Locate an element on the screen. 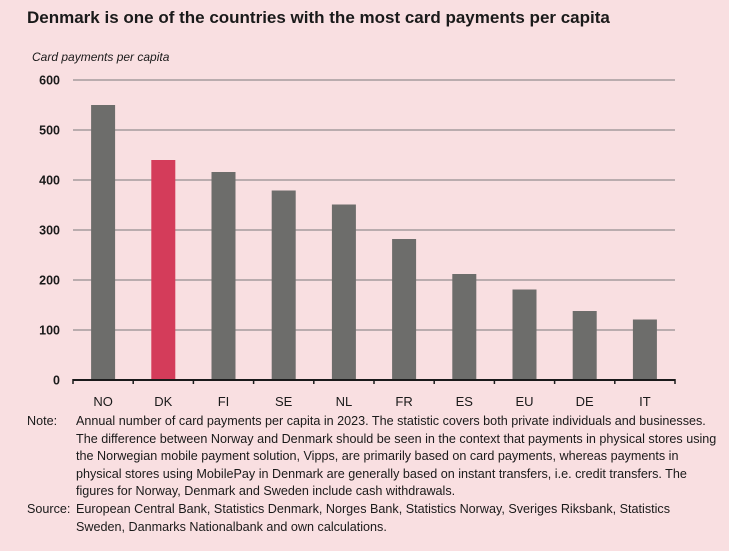 The image size is (729, 551). bar-dk is located at coordinates (163, 270).